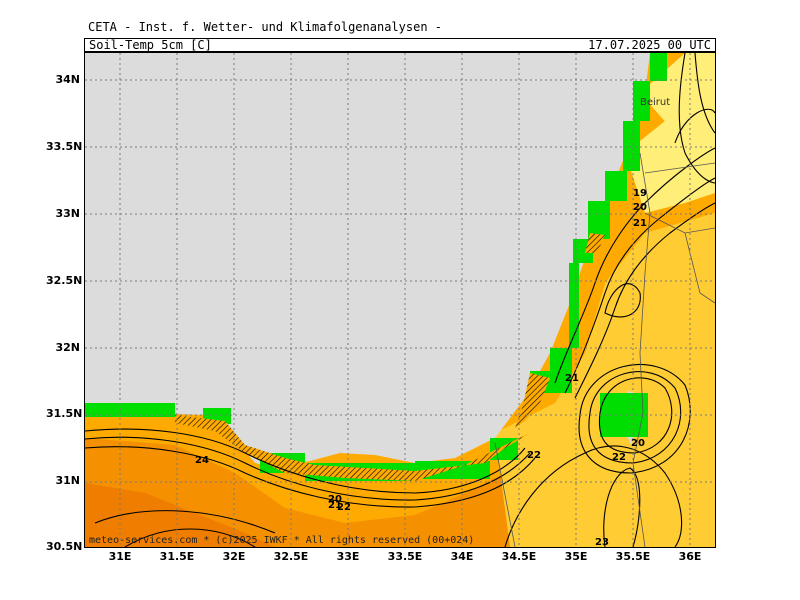 The image size is (800, 600). I want to click on lon-label: 35E, so click(576, 556).